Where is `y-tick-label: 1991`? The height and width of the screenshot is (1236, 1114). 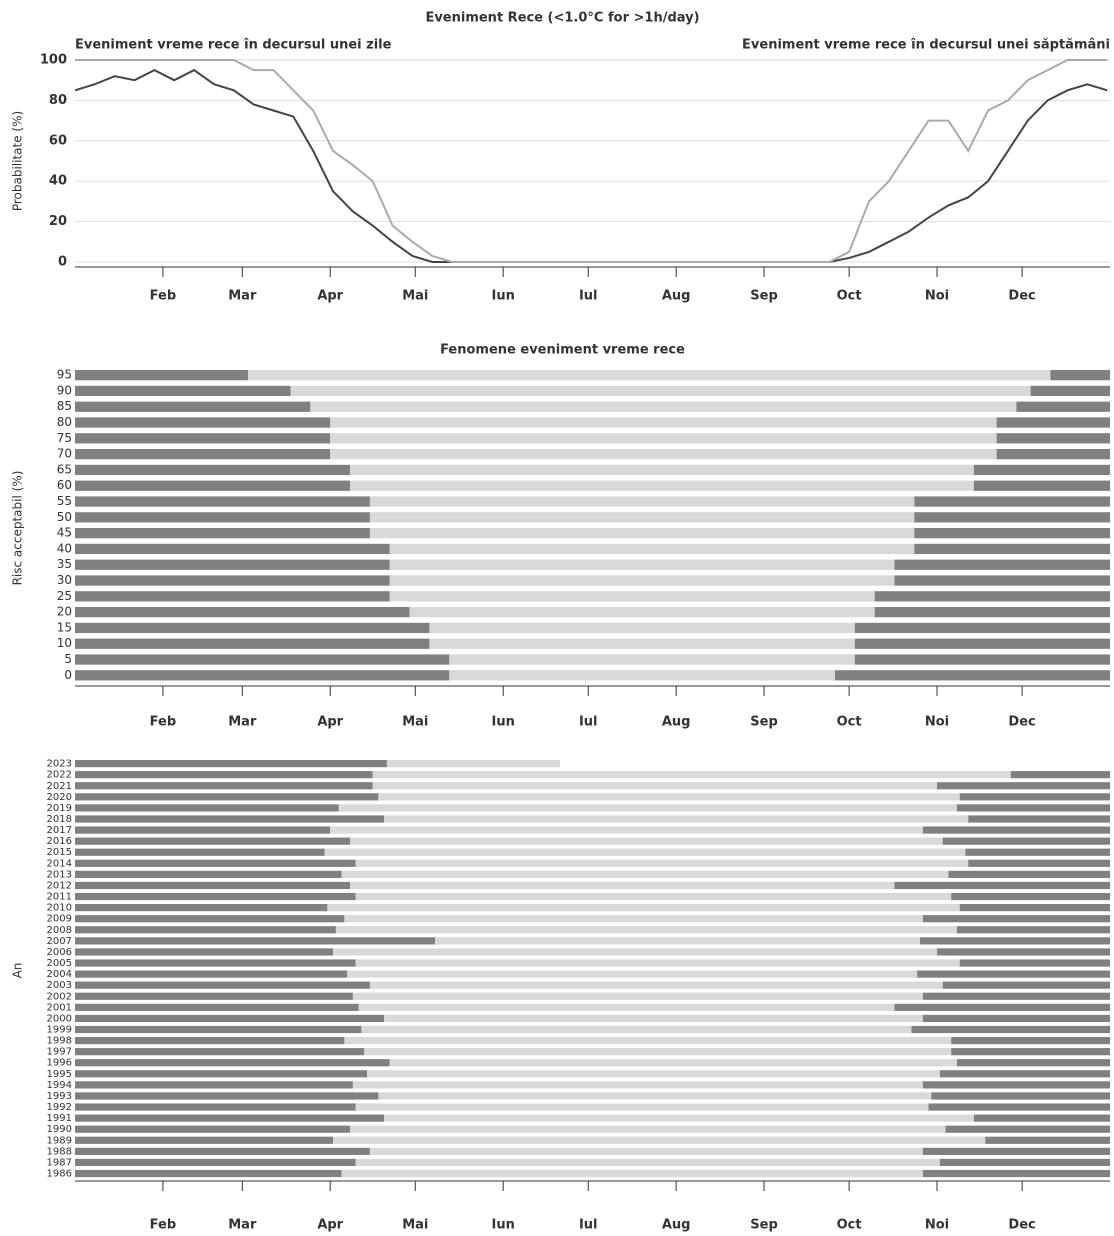 y-tick-label: 1991 is located at coordinates (59, 1118).